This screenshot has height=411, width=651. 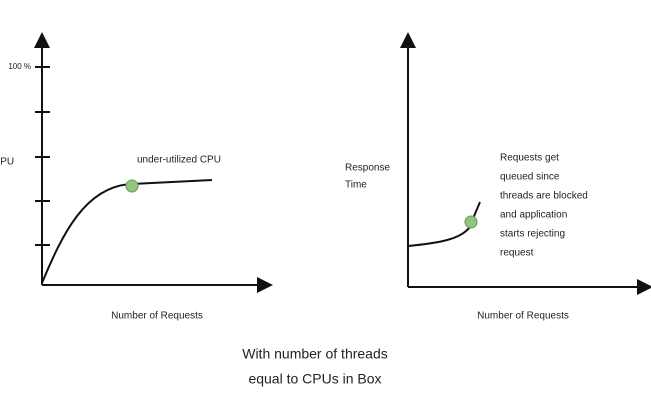 I want to click on annotation: threads are blocked, so click(x=544, y=196).